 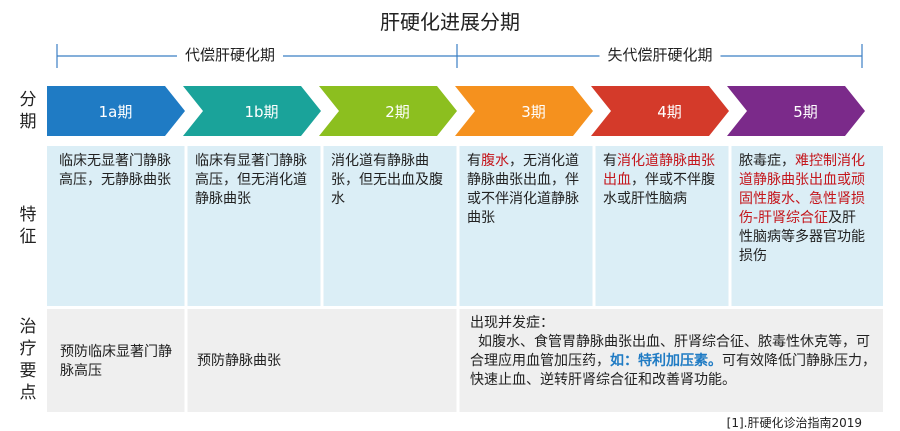 I want to click on text-segment: 消化道有静脉曲张，但无出血及腹水, so click(x=387, y=180).